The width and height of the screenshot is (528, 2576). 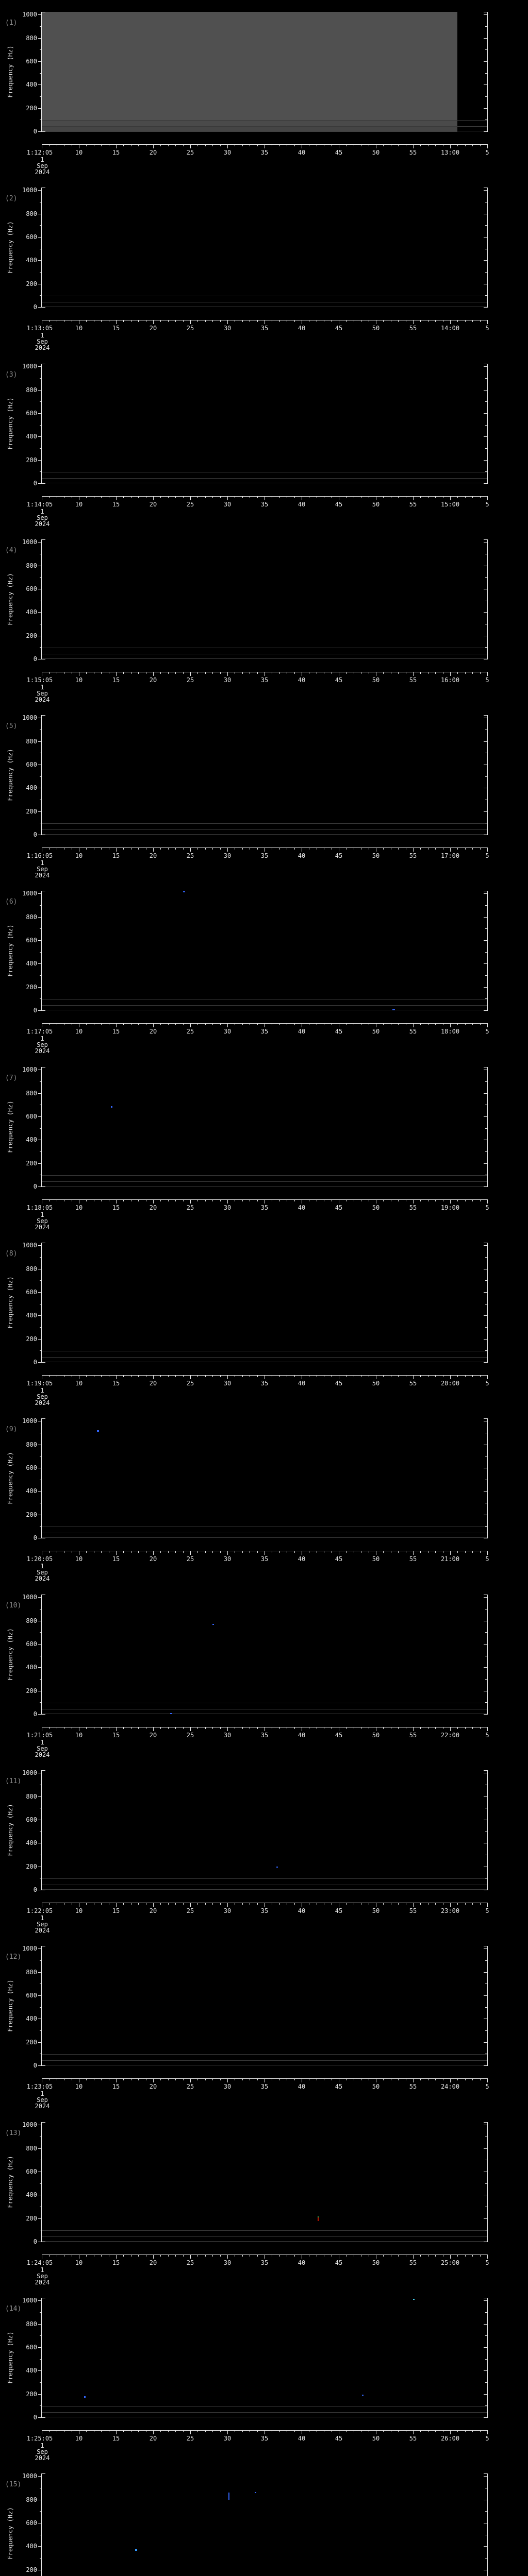 What do you see at coordinates (450, 1735) in the screenshot?
I see `x-tick-label: 22:00` at bounding box center [450, 1735].